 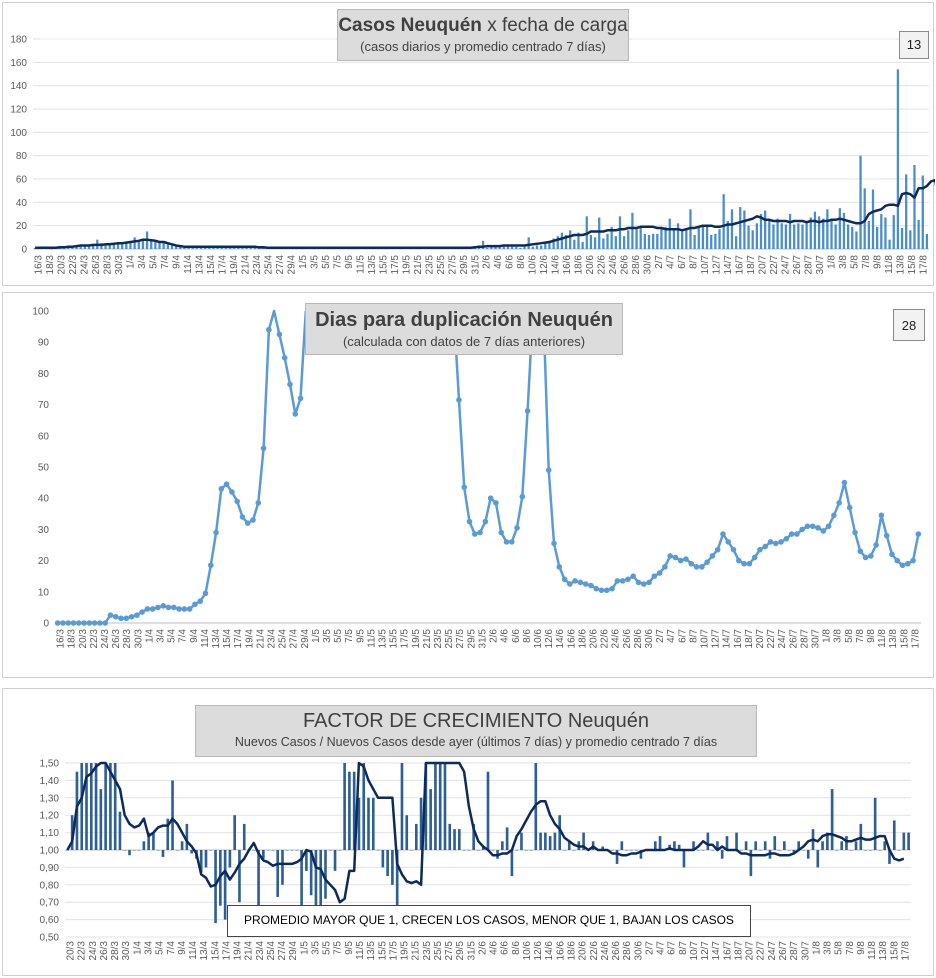 What do you see at coordinates (571, 951) in the screenshot?
I see `x-tick-label: 18/6` at bounding box center [571, 951].